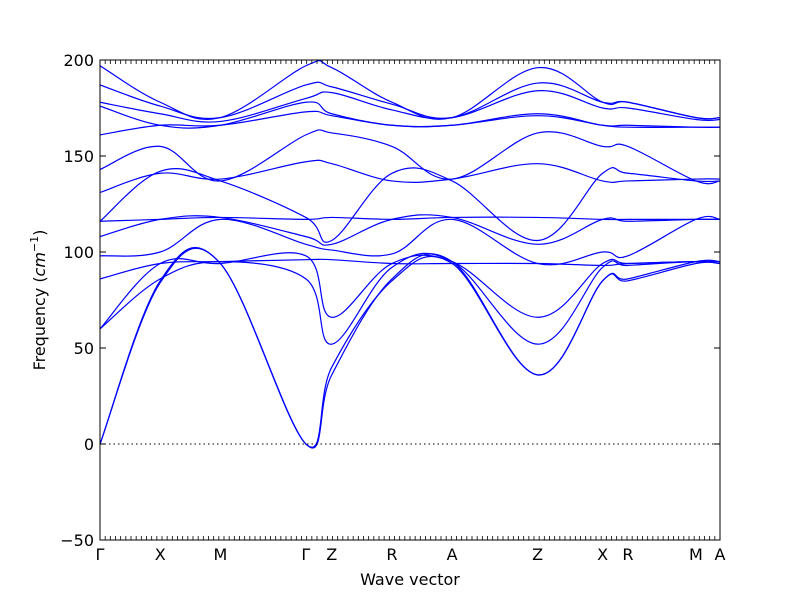 Image resolution: width=800 pixels, height=600 pixels. Describe the element at coordinates (89, 444) in the screenshot. I see `y-tick-label: 0` at that location.